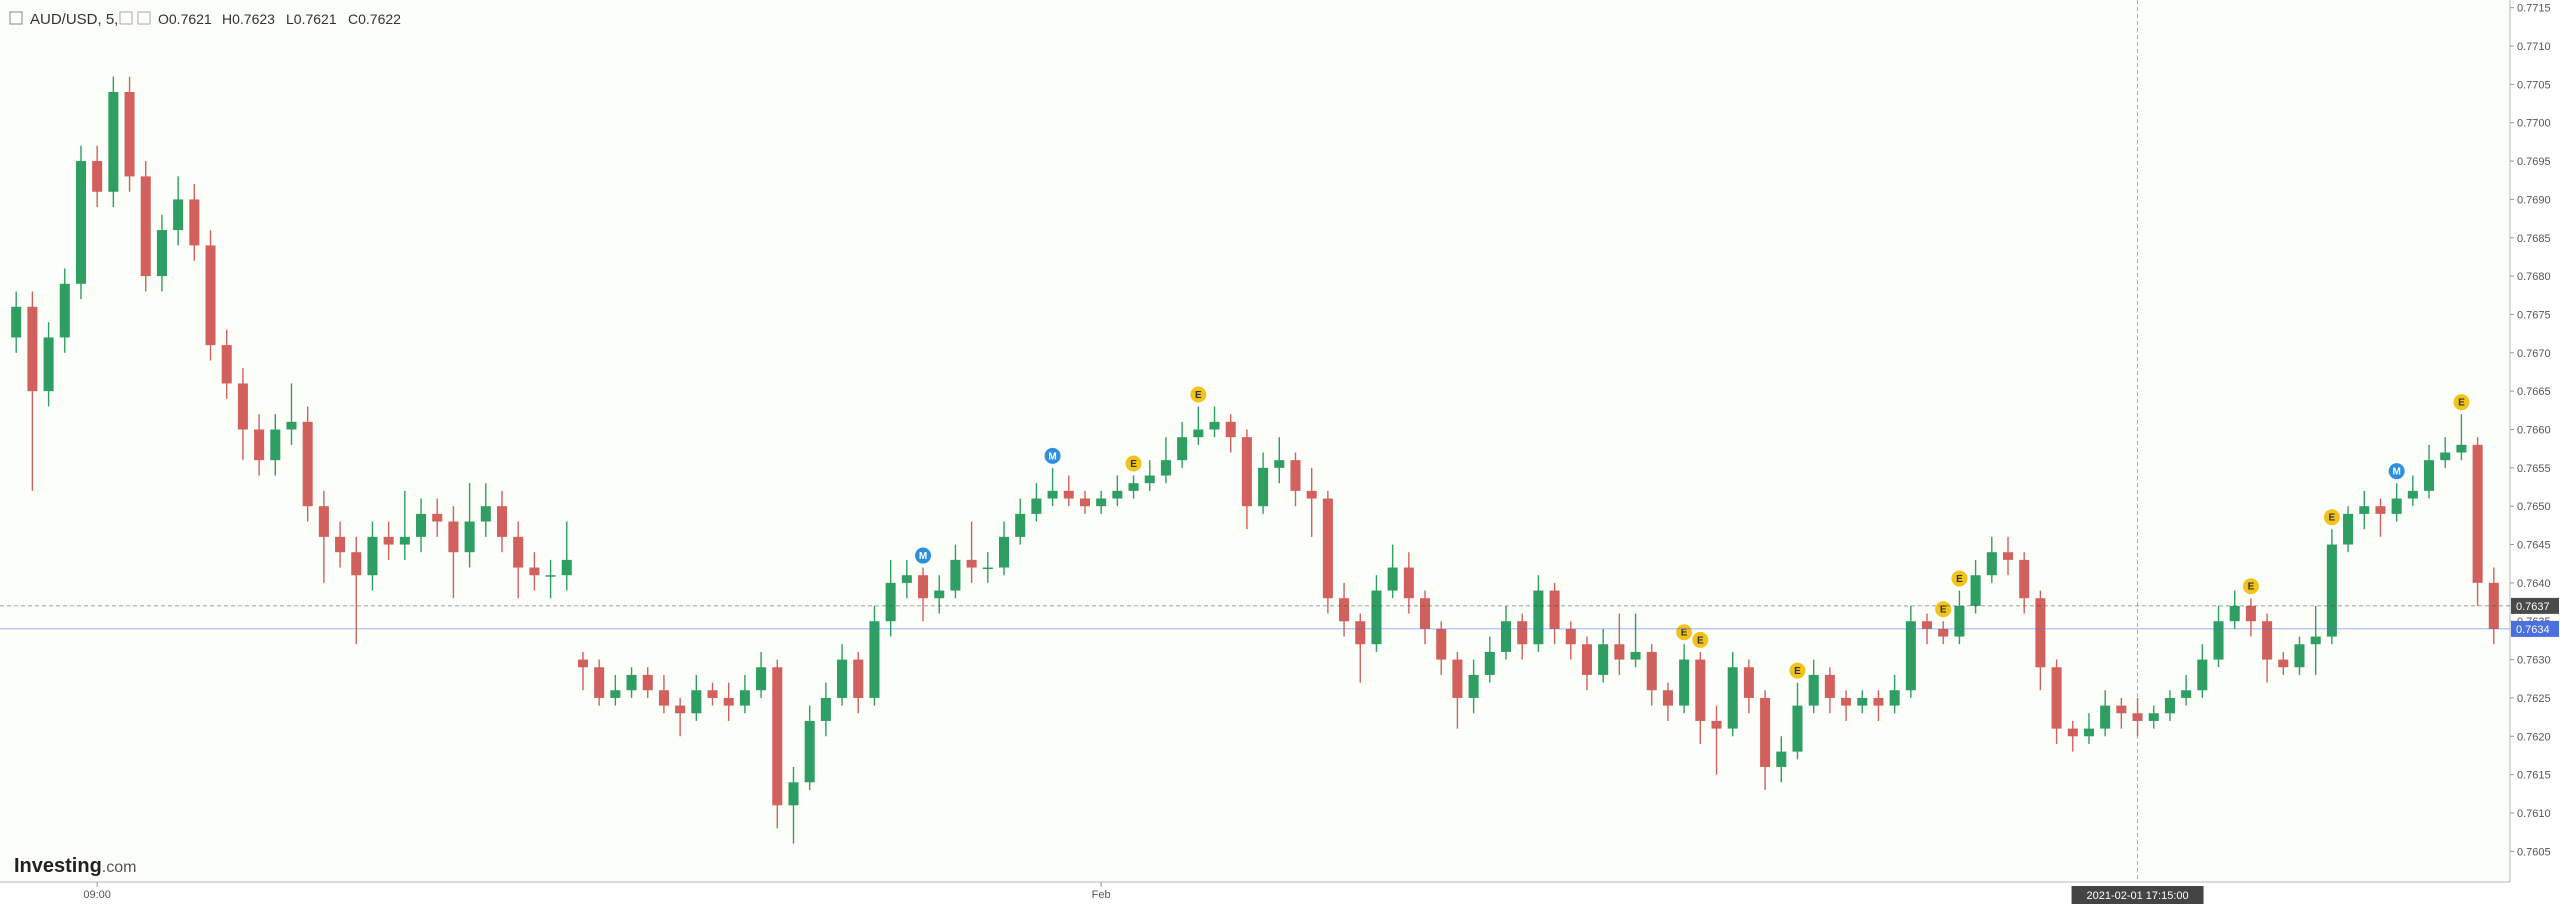 Image resolution: width=2560 pixels, height=909 pixels. What do you see at coordinates (2534, 814) in the screenshot?
I see `y-tick-label: 0.7610` at bounding box center [2534, 814].